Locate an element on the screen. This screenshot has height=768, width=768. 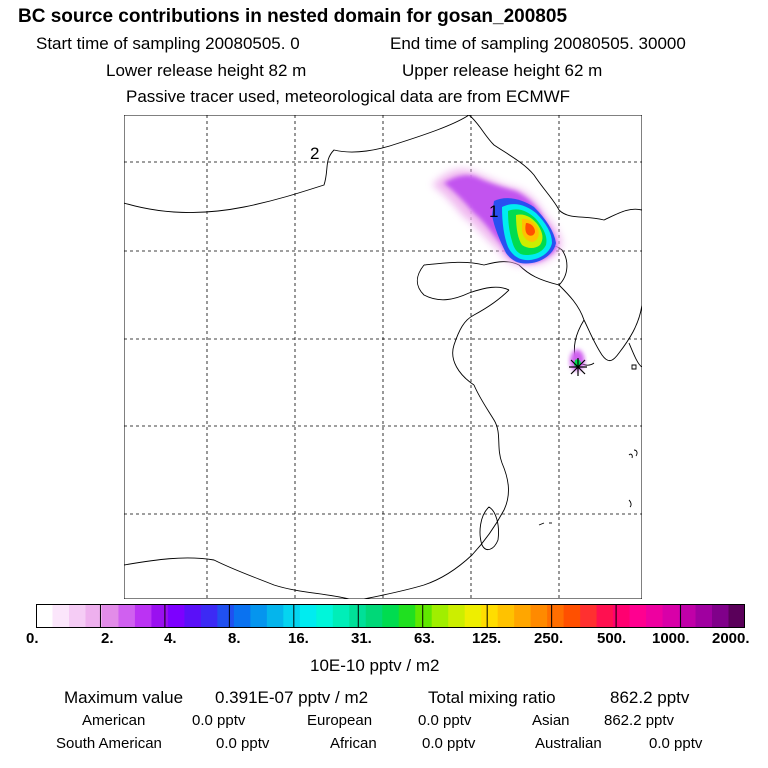
total-mixing-value: 862.2 pptv is located at coordinates (650, 697).